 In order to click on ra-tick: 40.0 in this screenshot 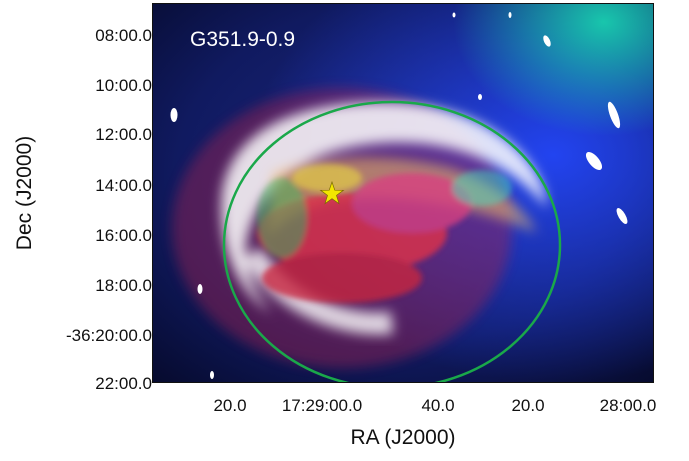, I will do `click(438, 405)`.